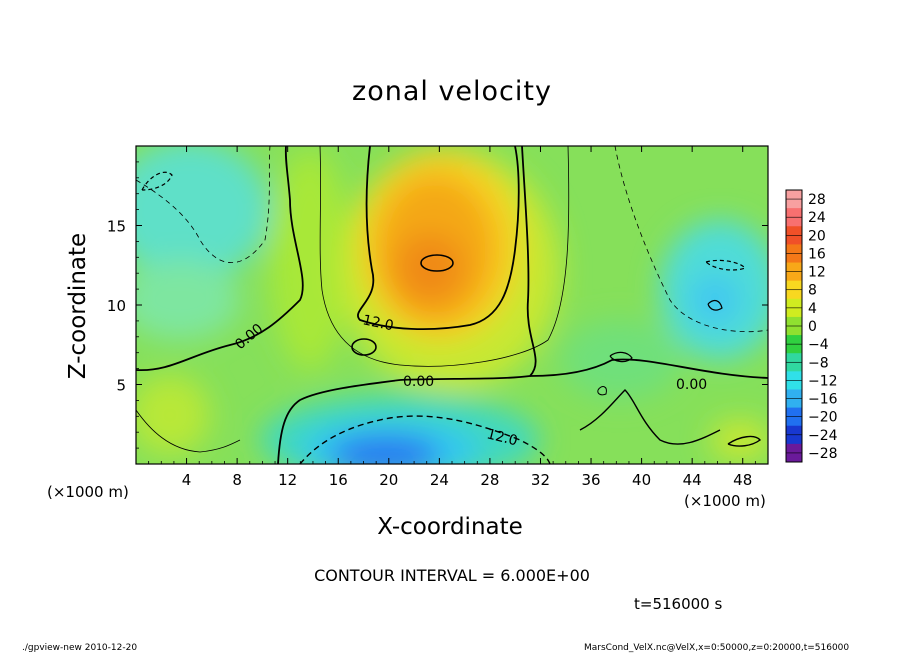  What do you see at coordinates (116, 306) in the screenshot?
I see `y-tick-label: 10` at bounding box center [116, 306].